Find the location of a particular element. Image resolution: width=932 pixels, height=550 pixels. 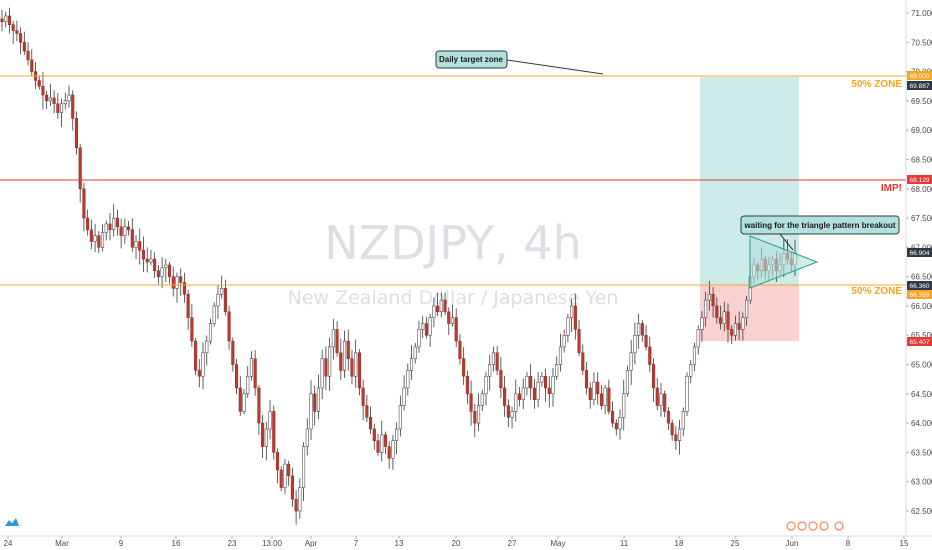

price-tick-label: 71.000 is located at coordinates (921, 13).